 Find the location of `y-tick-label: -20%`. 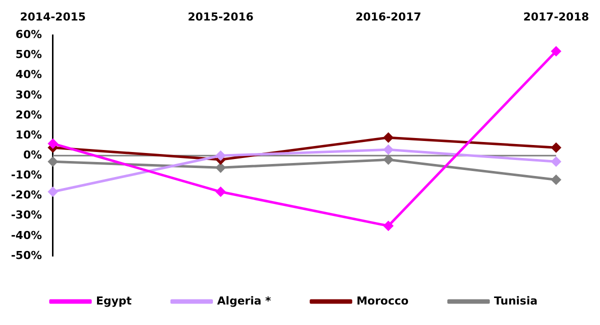

y-tick-label: -20% is located at coordinates (26, 195).